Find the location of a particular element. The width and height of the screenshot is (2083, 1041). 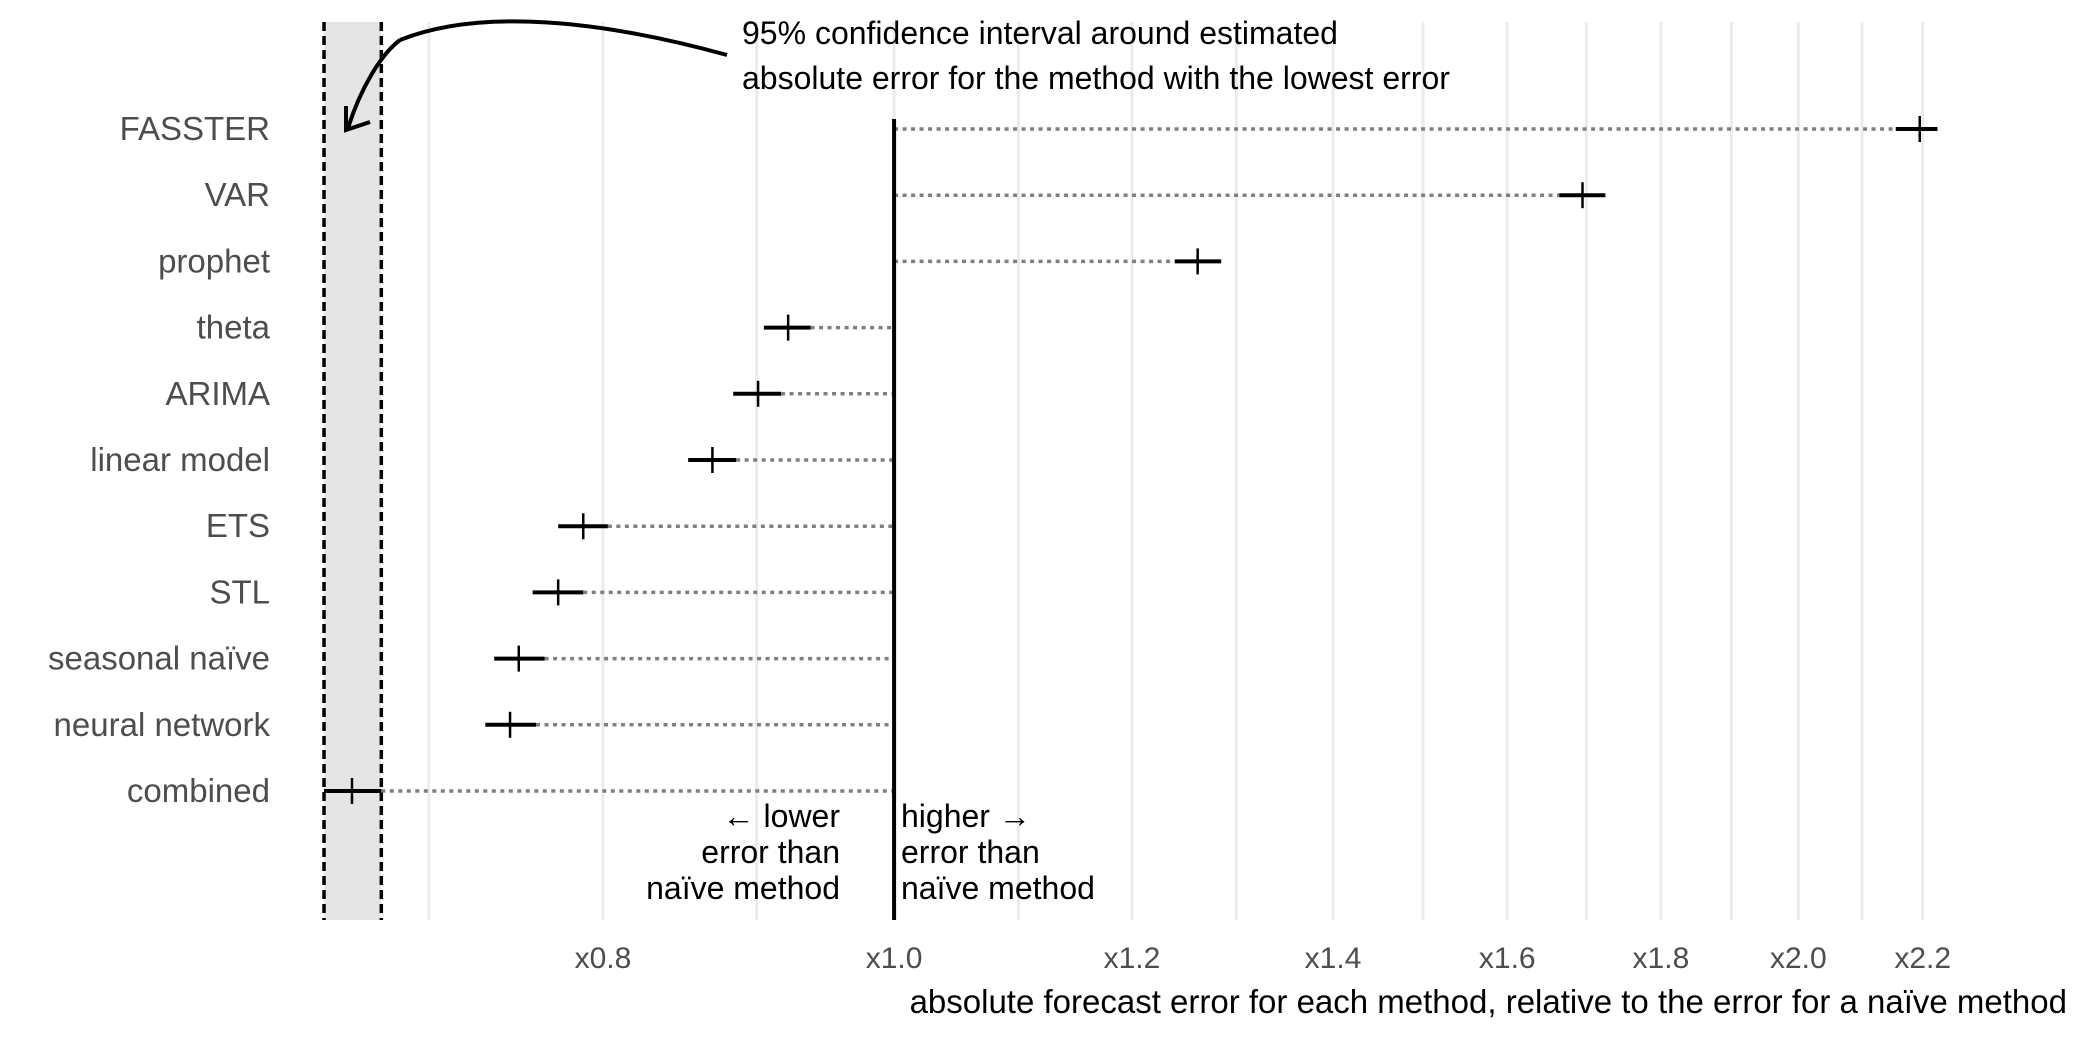

method-label: seasonal naïve is located at coordinates (159, 658).